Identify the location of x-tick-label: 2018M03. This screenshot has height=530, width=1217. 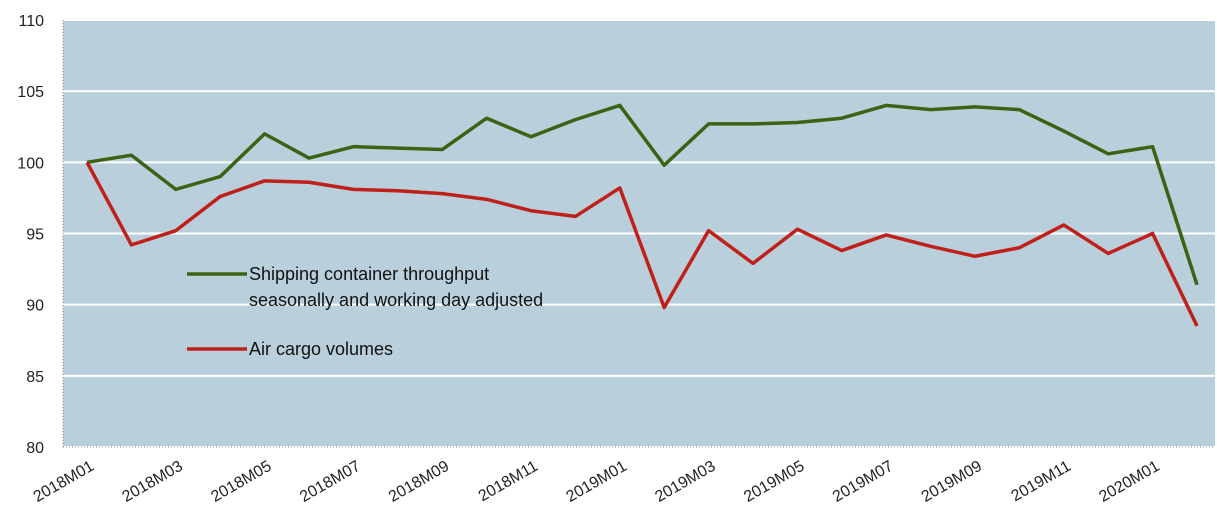
(153, 482).